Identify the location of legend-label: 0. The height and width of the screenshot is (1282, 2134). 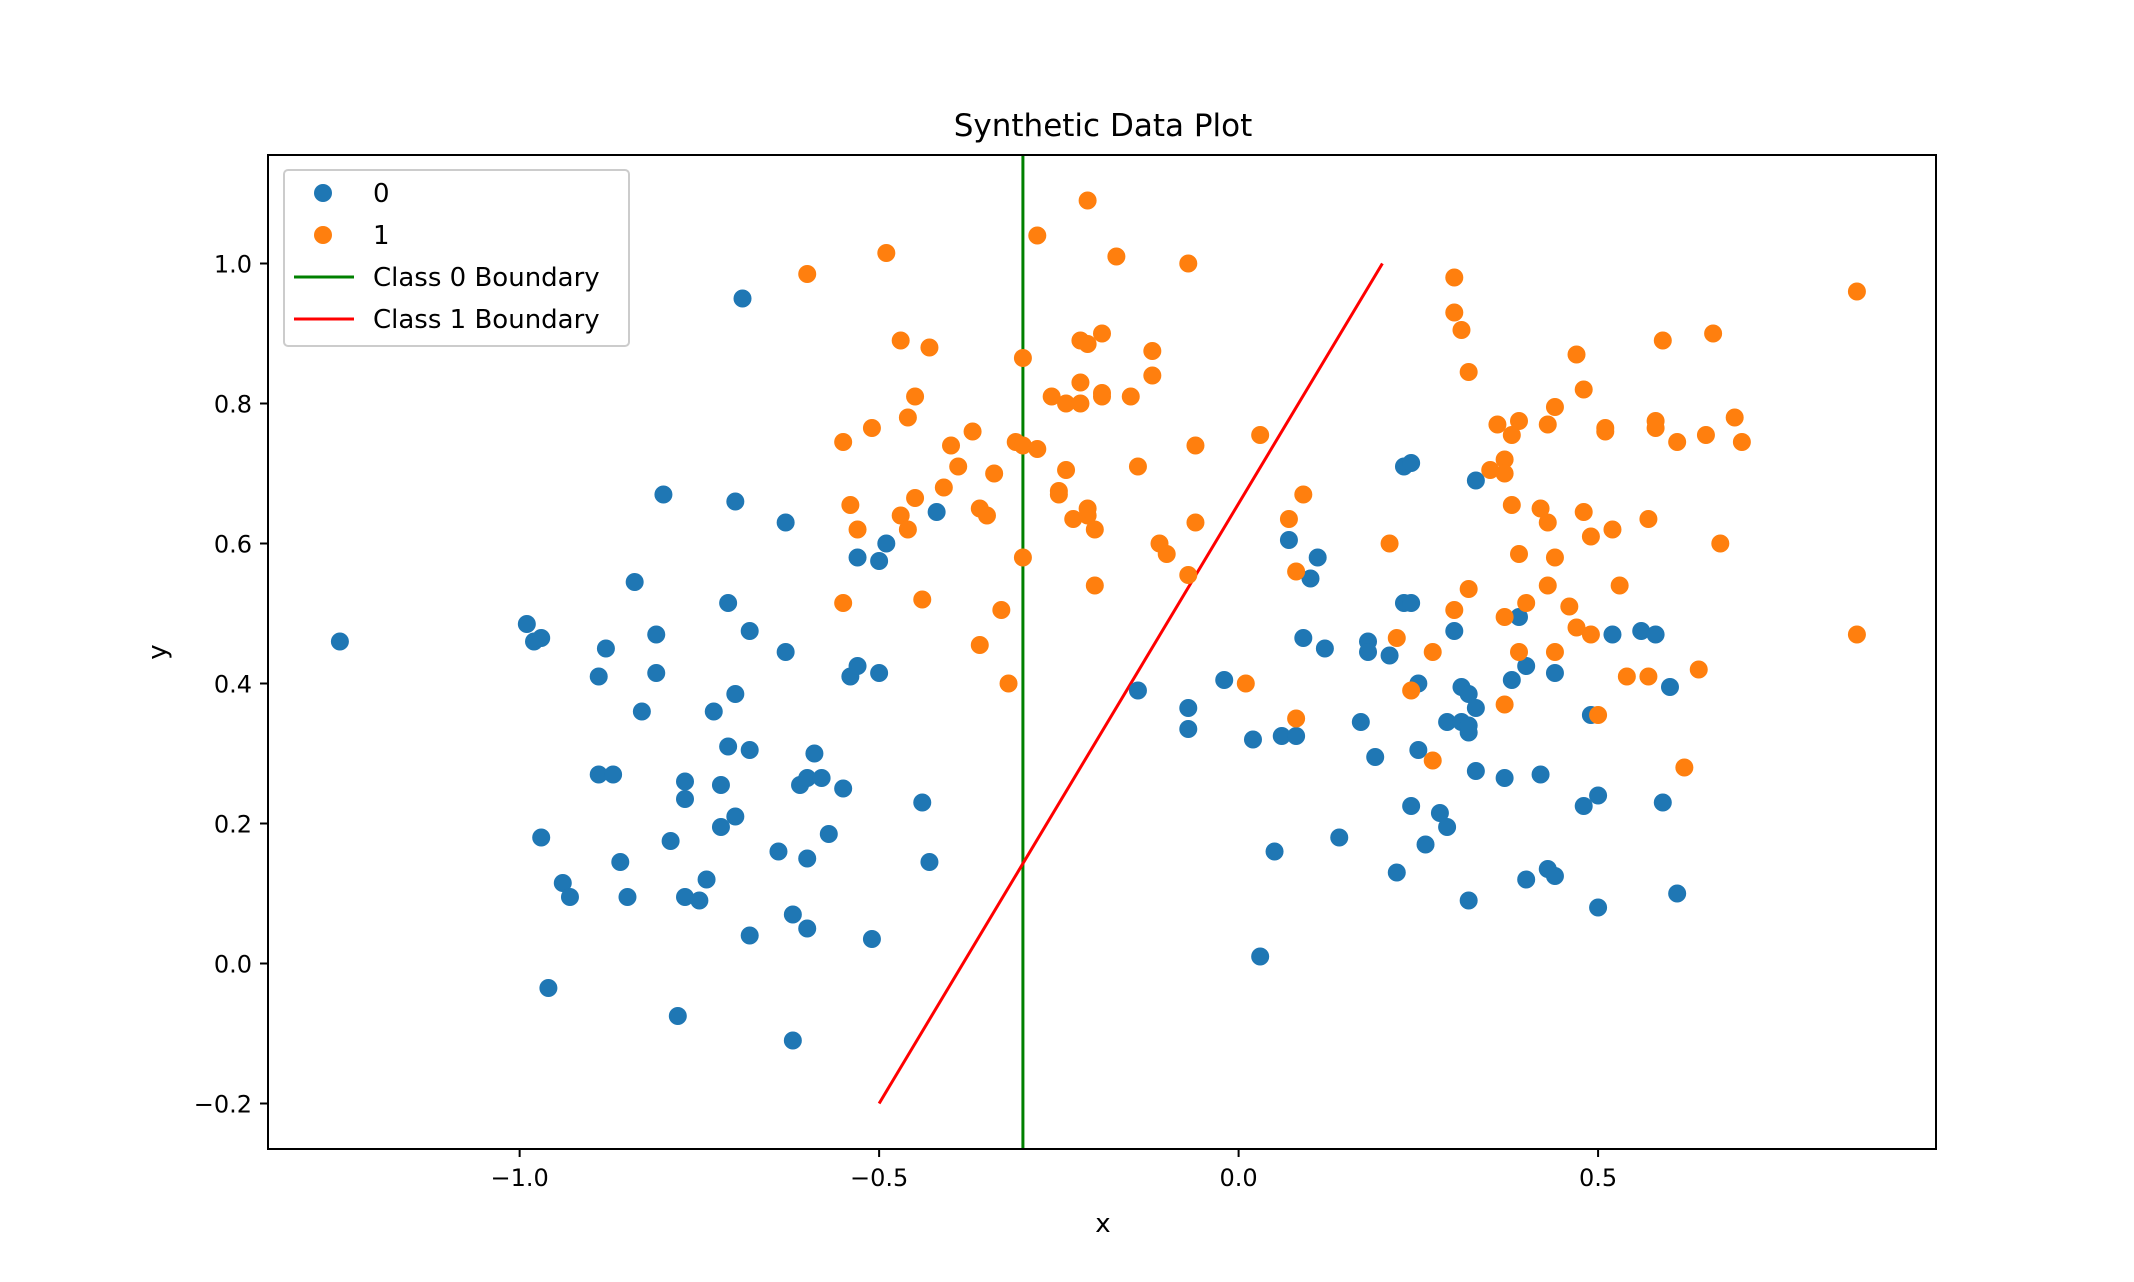
(381, 194).